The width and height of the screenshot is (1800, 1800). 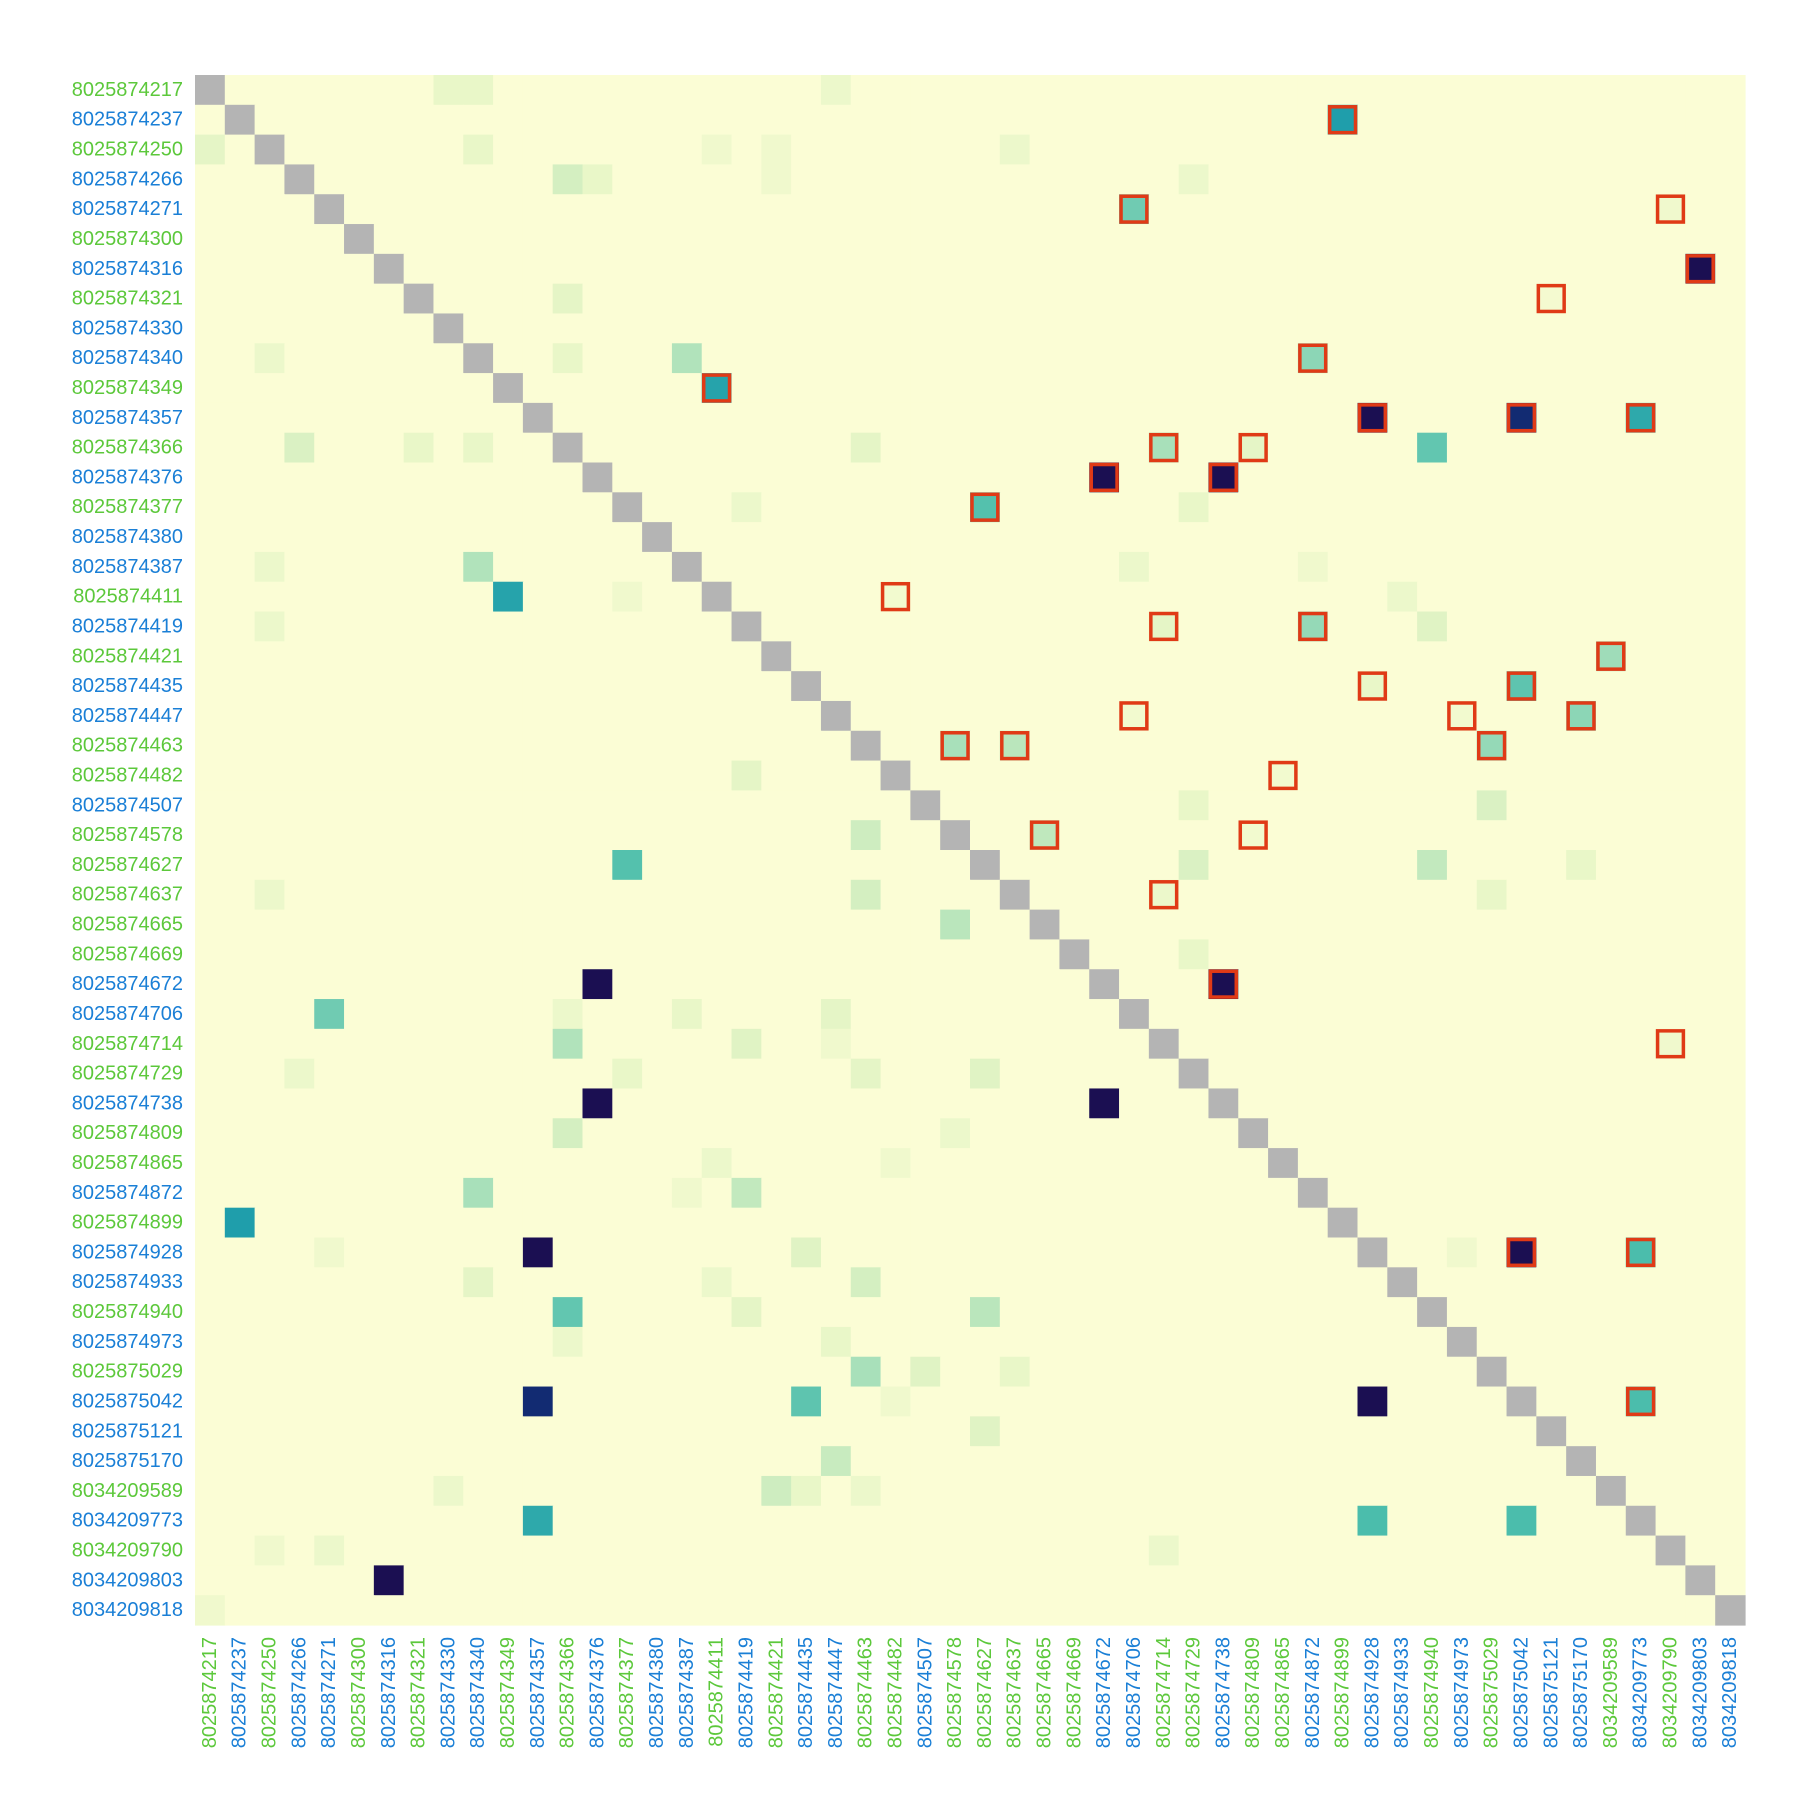 I want to click on column-label: 8025874376, so click(x=597, y=1692).